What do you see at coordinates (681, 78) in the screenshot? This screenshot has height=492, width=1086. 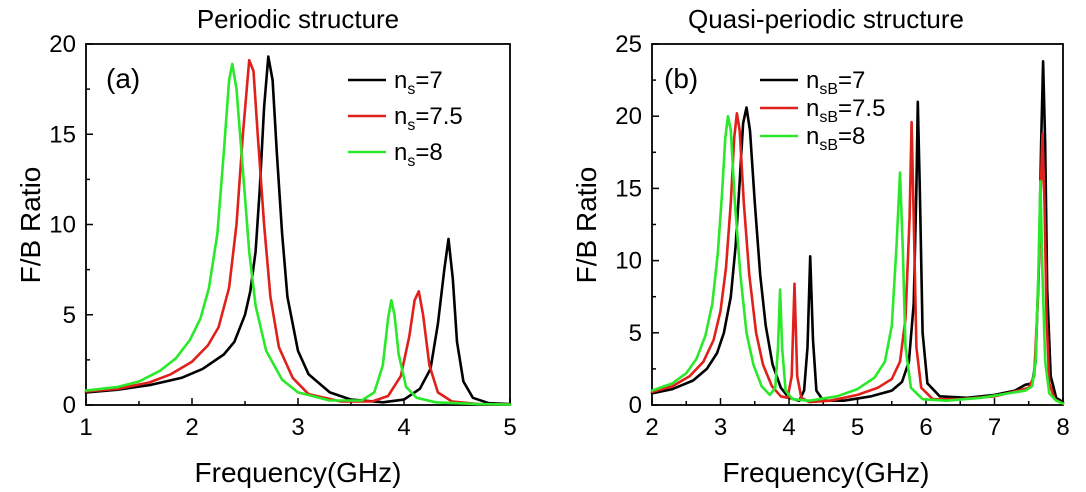 I see `panel-label: (b)` at bounding box center [681, 78].